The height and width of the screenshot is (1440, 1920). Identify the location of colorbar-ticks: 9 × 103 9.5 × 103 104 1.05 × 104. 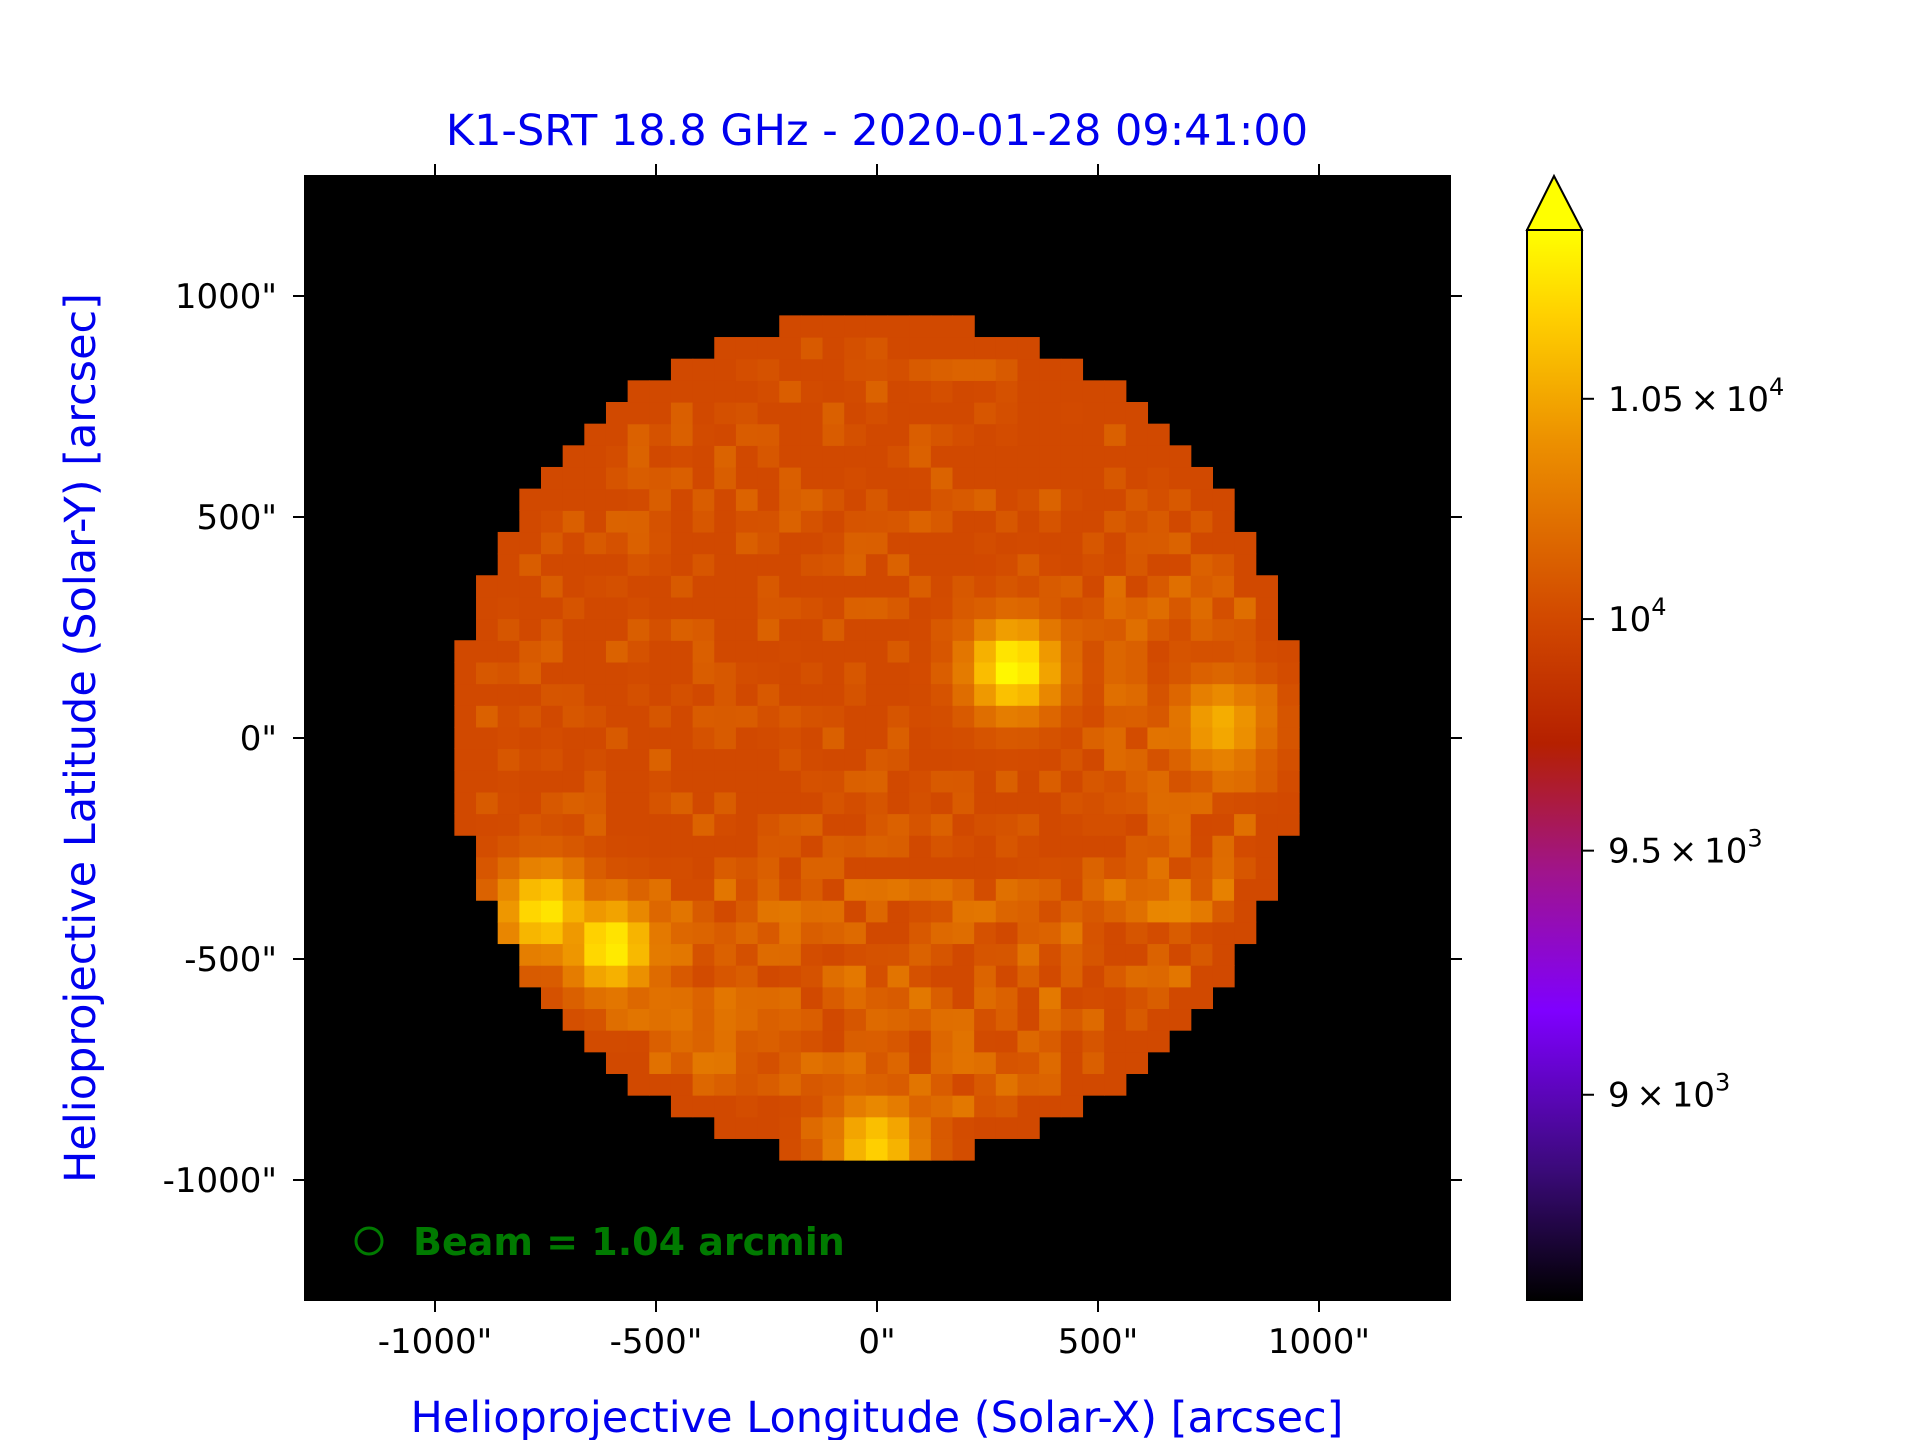
(1683, 744).